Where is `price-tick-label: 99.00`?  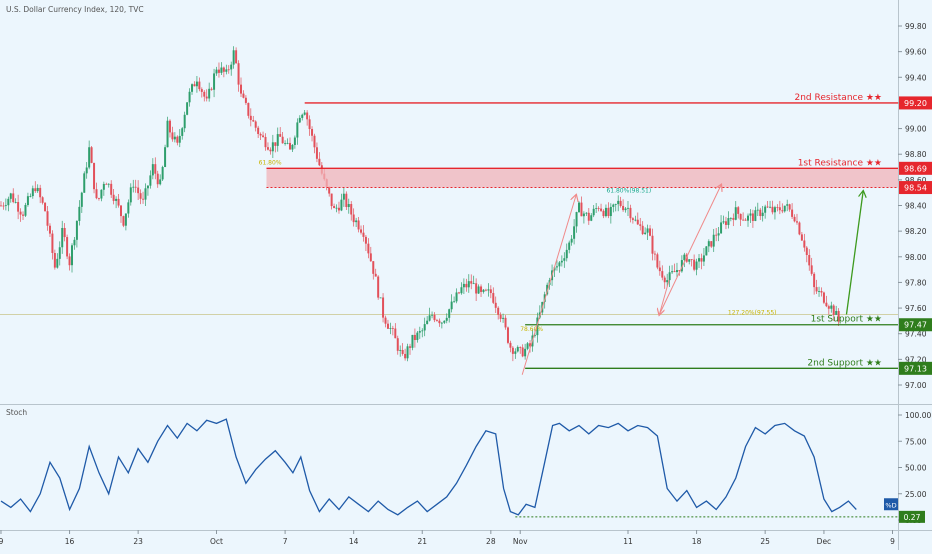
price-tick-label: 99.00 is located at coordinates (916, 129).